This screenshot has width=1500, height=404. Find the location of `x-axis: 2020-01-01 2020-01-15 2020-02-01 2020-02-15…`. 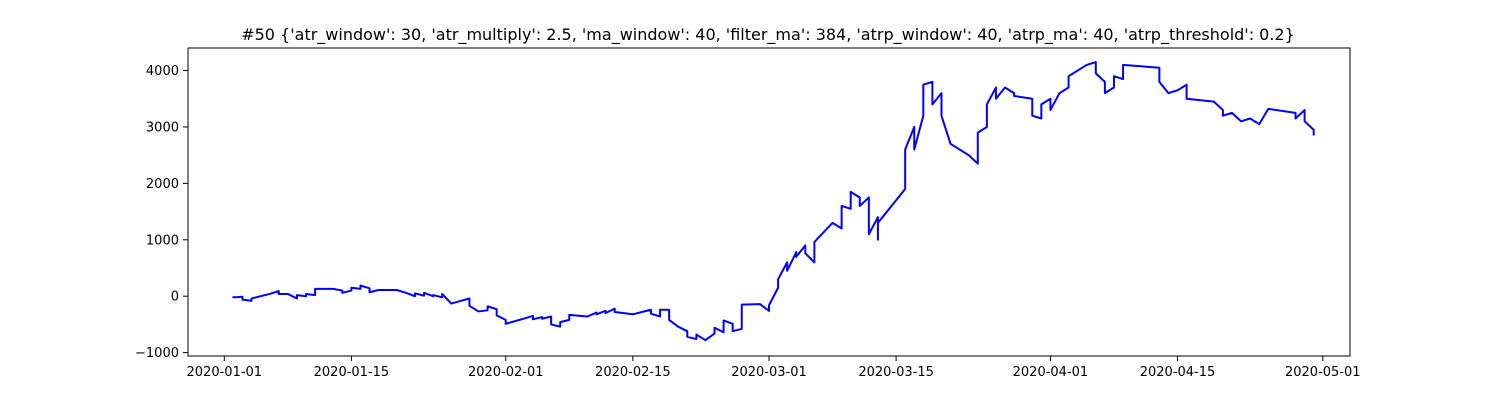

x-axis: 2020-01-01 2020-01-15 2020-02-01 2020-02-15… is located at coordinates (774, 368).